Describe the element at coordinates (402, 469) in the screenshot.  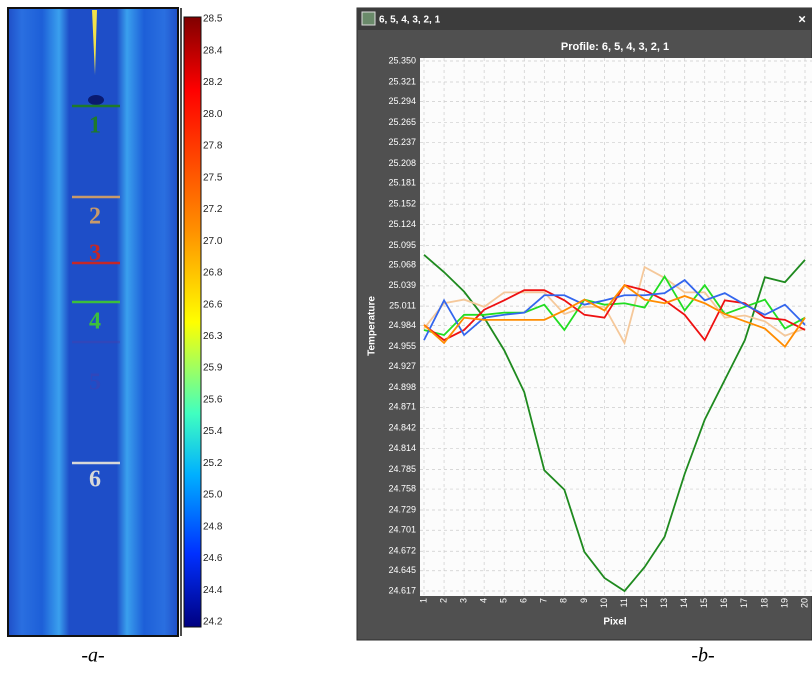
I see `y-tick-label: 24.785` at that location.